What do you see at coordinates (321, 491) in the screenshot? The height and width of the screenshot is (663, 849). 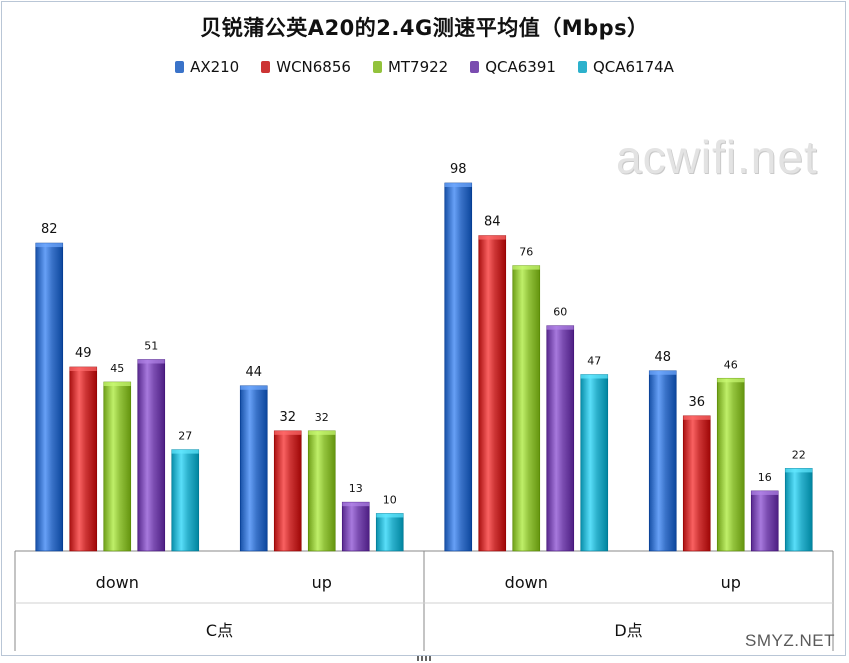 I see `bar-mt7922-up-C点` at bounding box center [321, 491].